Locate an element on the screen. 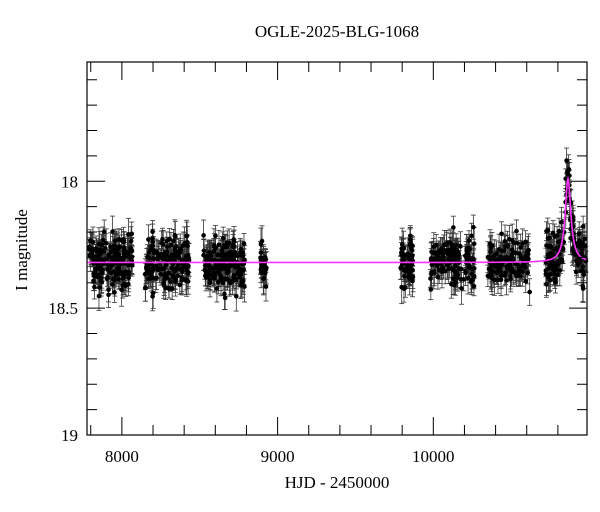  svg-text: 9000 is located at coordinates (278, 456).